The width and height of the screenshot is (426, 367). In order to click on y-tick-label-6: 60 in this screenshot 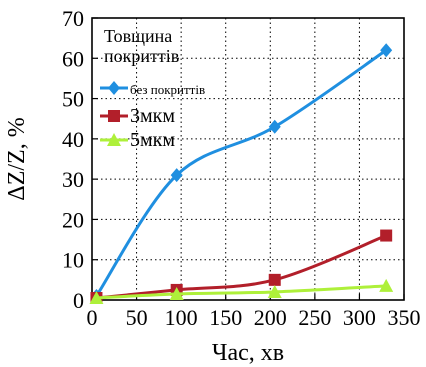, I will do `click(73, 58)`.